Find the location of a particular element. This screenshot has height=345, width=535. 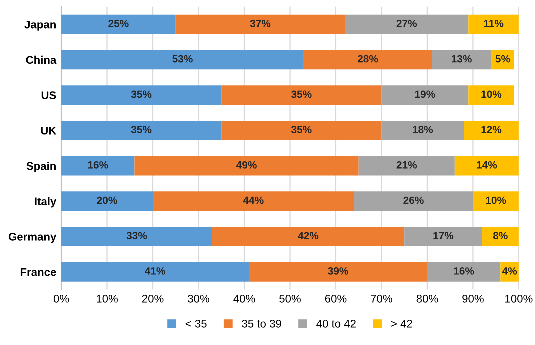

y-tick-label: US is located at coordinates (49, 96).